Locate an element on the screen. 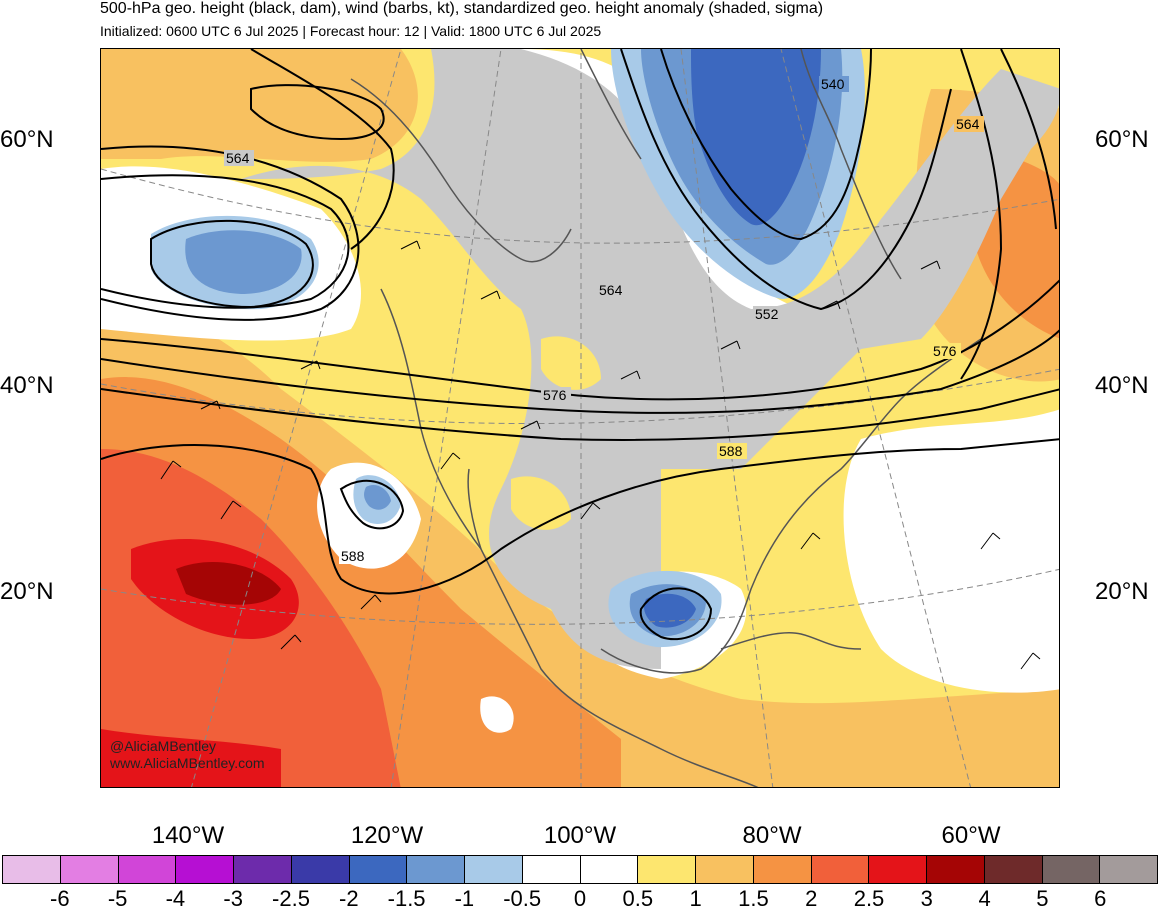 The width and height of the screenshot is (1160, 913). colorbar-label: 5 is located at coordinates (1042, 898).